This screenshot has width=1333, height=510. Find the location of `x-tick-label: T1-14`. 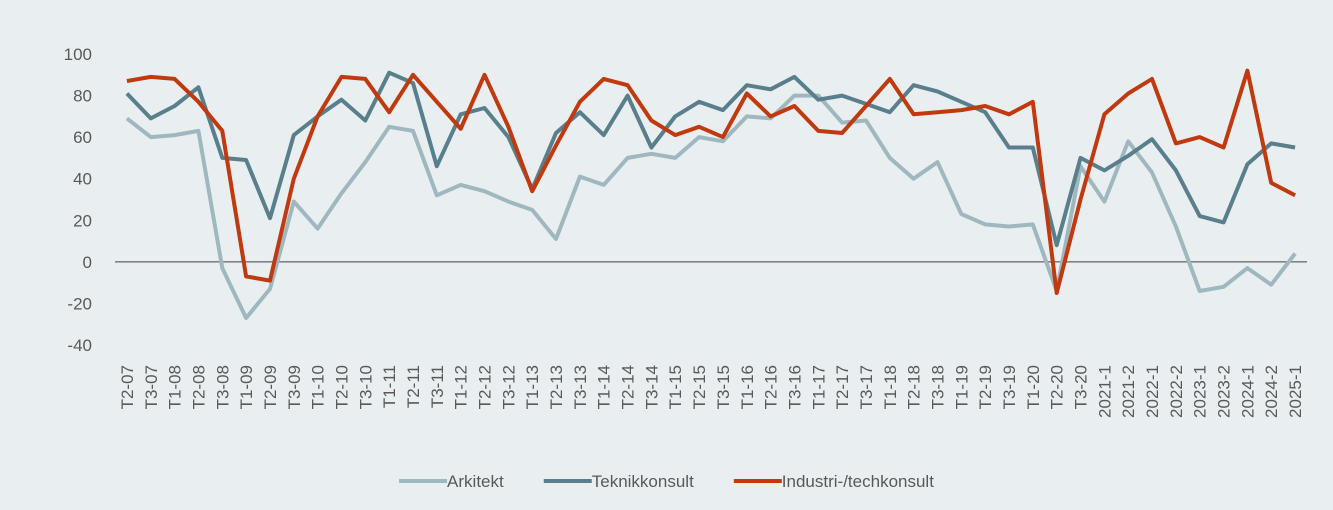

x-tick-label: T1-14 is located at coordinates (604, 387).